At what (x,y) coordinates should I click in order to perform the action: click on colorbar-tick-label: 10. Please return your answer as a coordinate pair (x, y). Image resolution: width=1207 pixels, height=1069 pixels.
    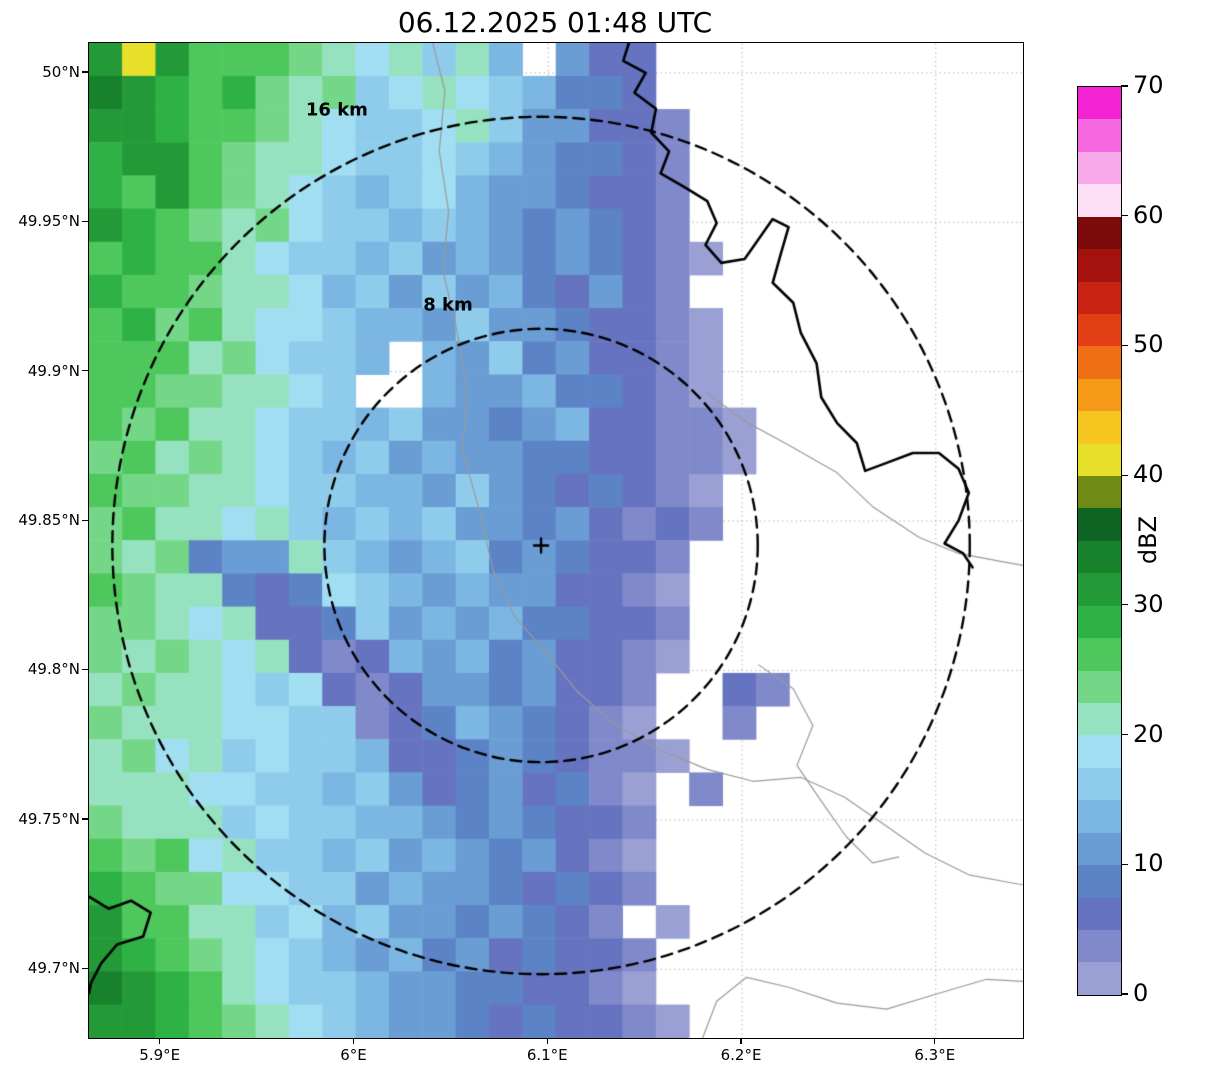
    Looking at the image, I should click on (1148, 863).